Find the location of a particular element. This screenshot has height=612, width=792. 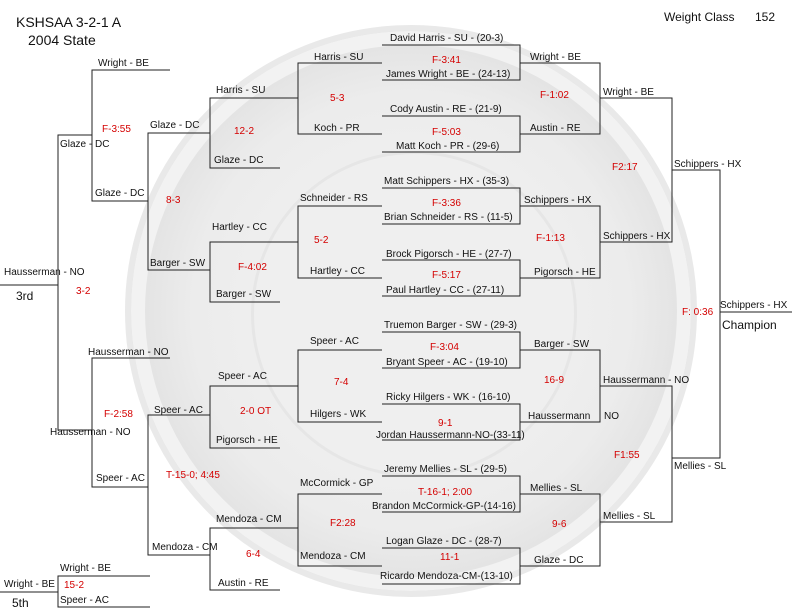

match-score: F-2:58 is located at coordinates (118, 414).